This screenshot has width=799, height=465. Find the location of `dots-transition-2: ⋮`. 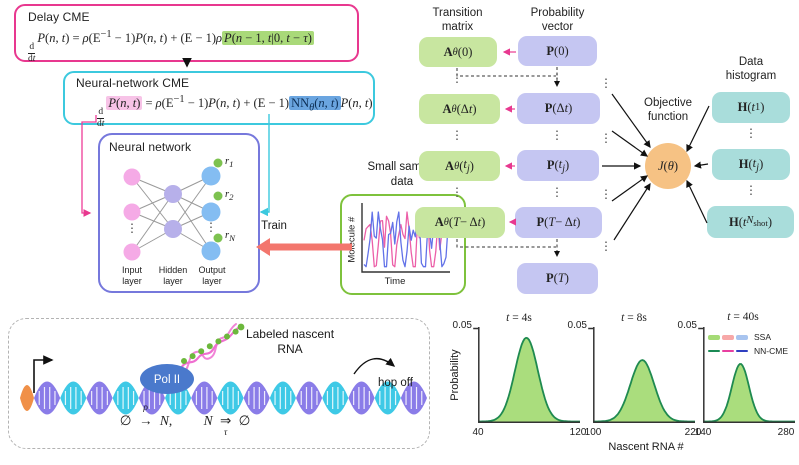

dots-transition-2: ⋮ is located at coordinates (457, 135).